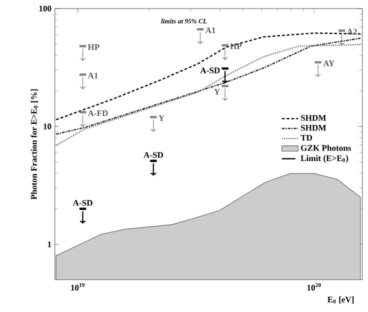  What do you see at coordinates (326, 147) in the screenshot?
I see `legend-label: GZK Photons` at bounding box center [326, 147].